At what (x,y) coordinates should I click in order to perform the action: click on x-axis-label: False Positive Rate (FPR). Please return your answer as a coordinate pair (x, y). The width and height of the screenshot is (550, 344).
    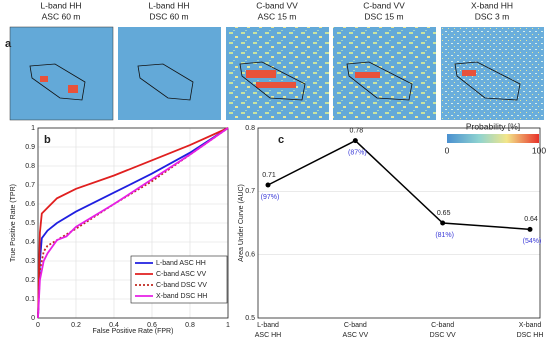
    Looking at the image, I should click on (133, 331).